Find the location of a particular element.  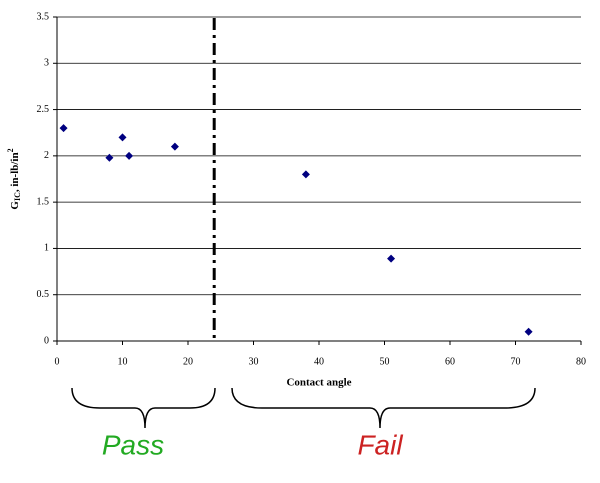

x-tick-label: 0 is located at coordinates (57, 361).